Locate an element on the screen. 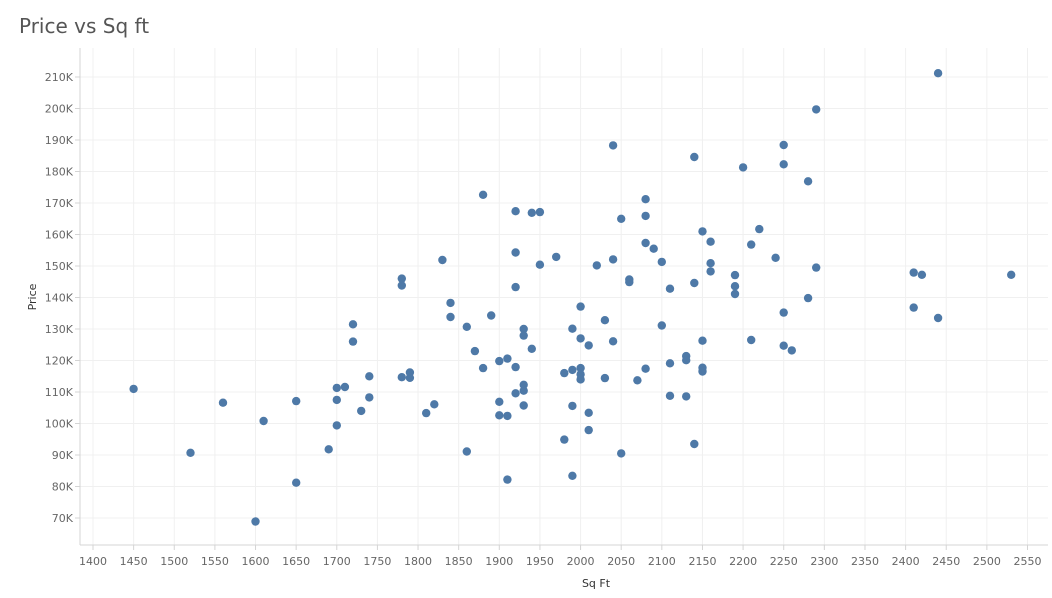 This screenshot has width=1052, height=598. x-tick-label: 1750 is located at coordinates (377, 561).